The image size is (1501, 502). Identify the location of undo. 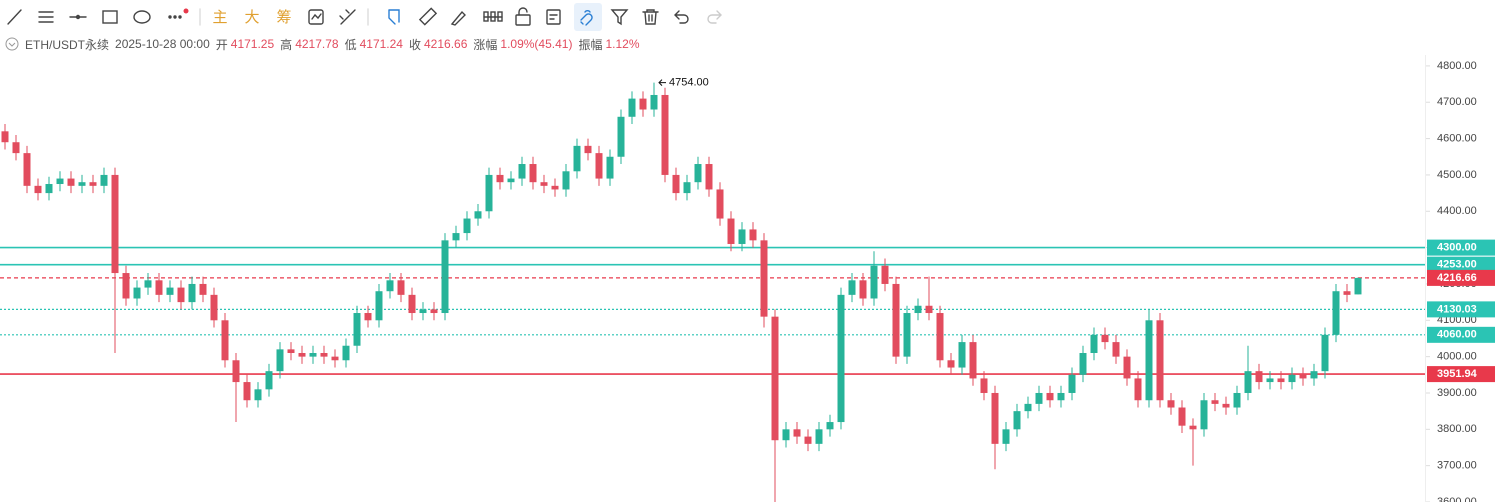
(681, 17).